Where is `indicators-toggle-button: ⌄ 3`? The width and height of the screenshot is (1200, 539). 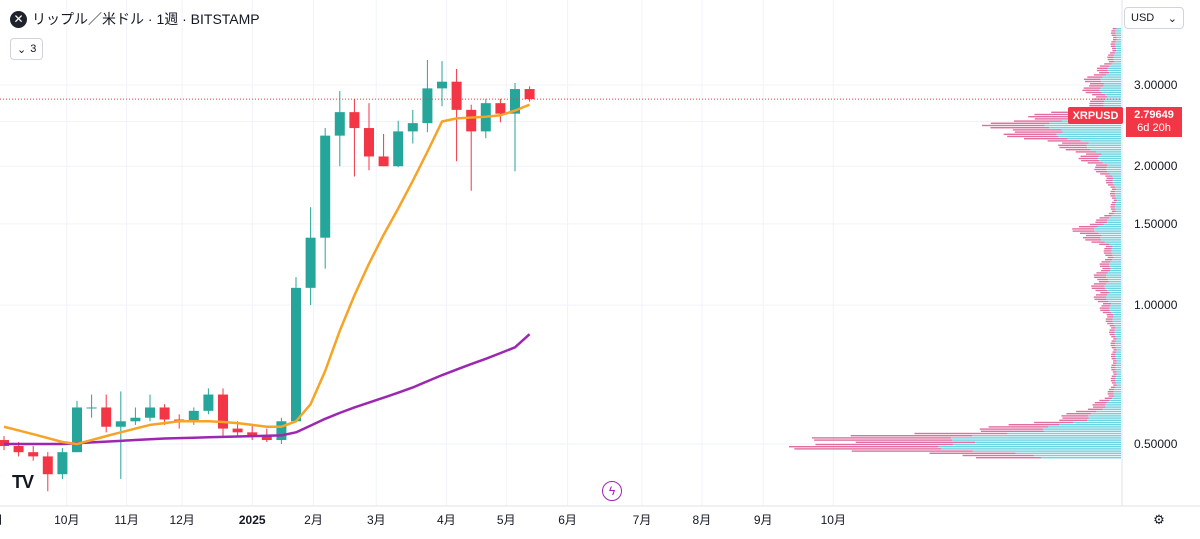
indicators-toggle-button: ⌄ 3 is located at coordinates (27, 49).